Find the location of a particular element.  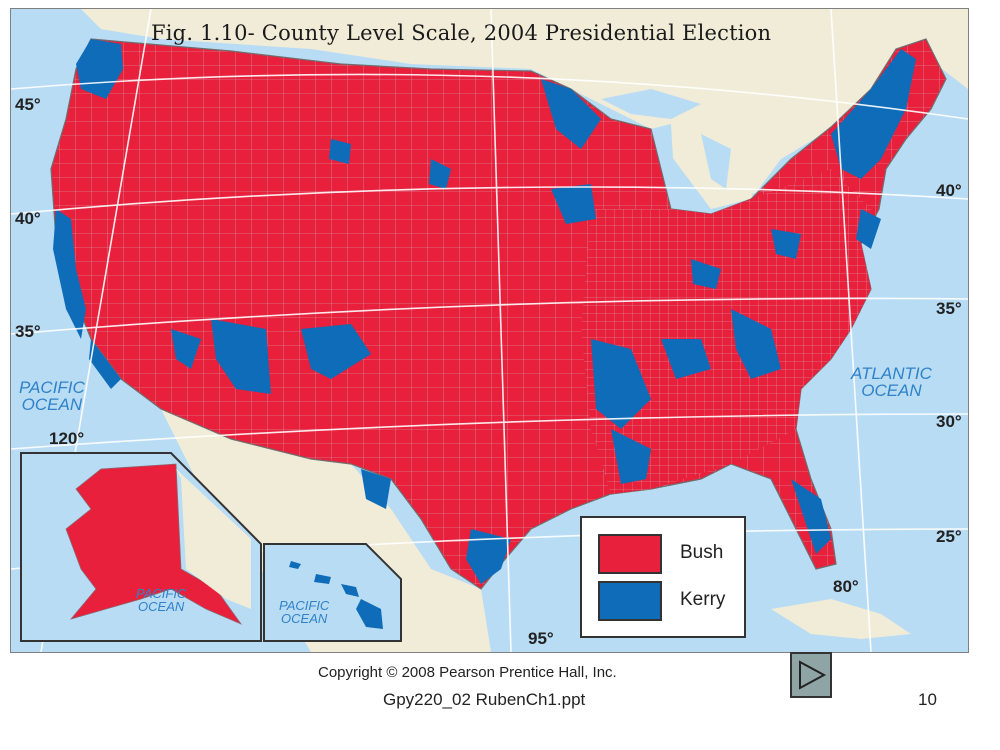

ocean-label-atlantic: ATLANTIC OCEAN is located at coordinates (891, 382).